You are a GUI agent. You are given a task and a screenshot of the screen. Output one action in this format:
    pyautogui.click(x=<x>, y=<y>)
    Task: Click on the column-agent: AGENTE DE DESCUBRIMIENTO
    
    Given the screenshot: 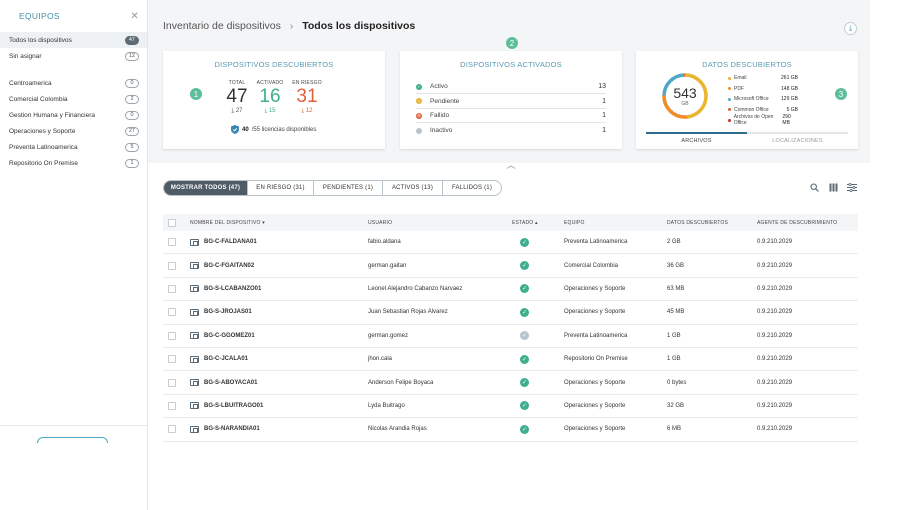 What is the action you would take?
    pyautogui.click(x=797, y=222)
    